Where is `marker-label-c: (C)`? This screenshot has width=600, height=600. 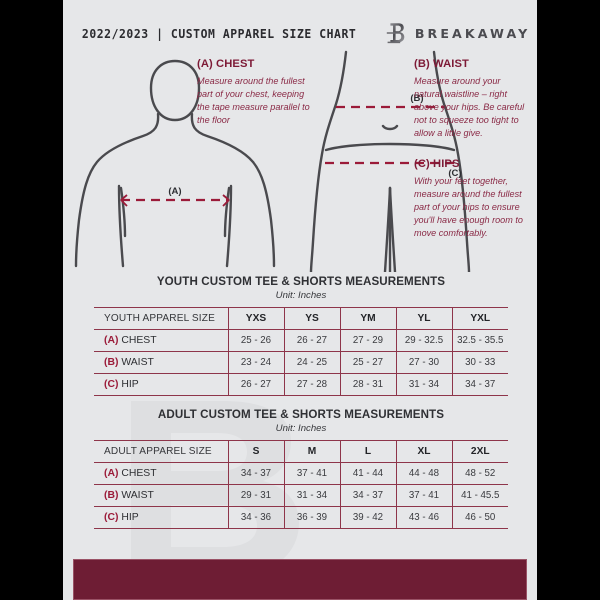
marker-label-c: (C) is located at coordinates (454, 173).